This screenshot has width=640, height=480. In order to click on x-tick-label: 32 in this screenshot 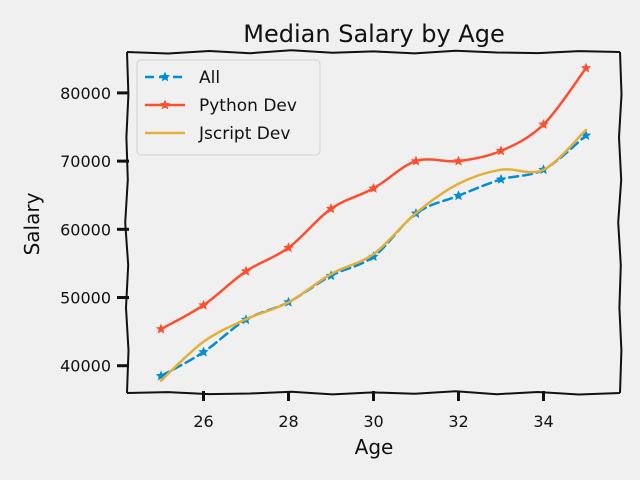, I will do `click(458, 421)`.